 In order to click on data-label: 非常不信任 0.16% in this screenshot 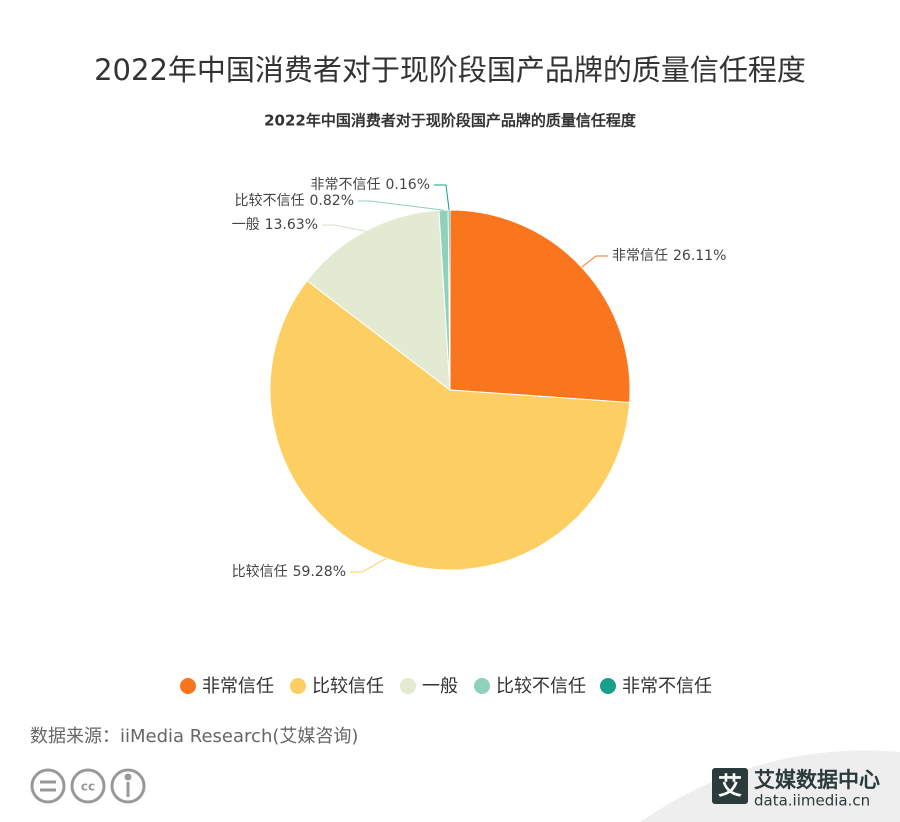, I will do `click(370, 185)`.